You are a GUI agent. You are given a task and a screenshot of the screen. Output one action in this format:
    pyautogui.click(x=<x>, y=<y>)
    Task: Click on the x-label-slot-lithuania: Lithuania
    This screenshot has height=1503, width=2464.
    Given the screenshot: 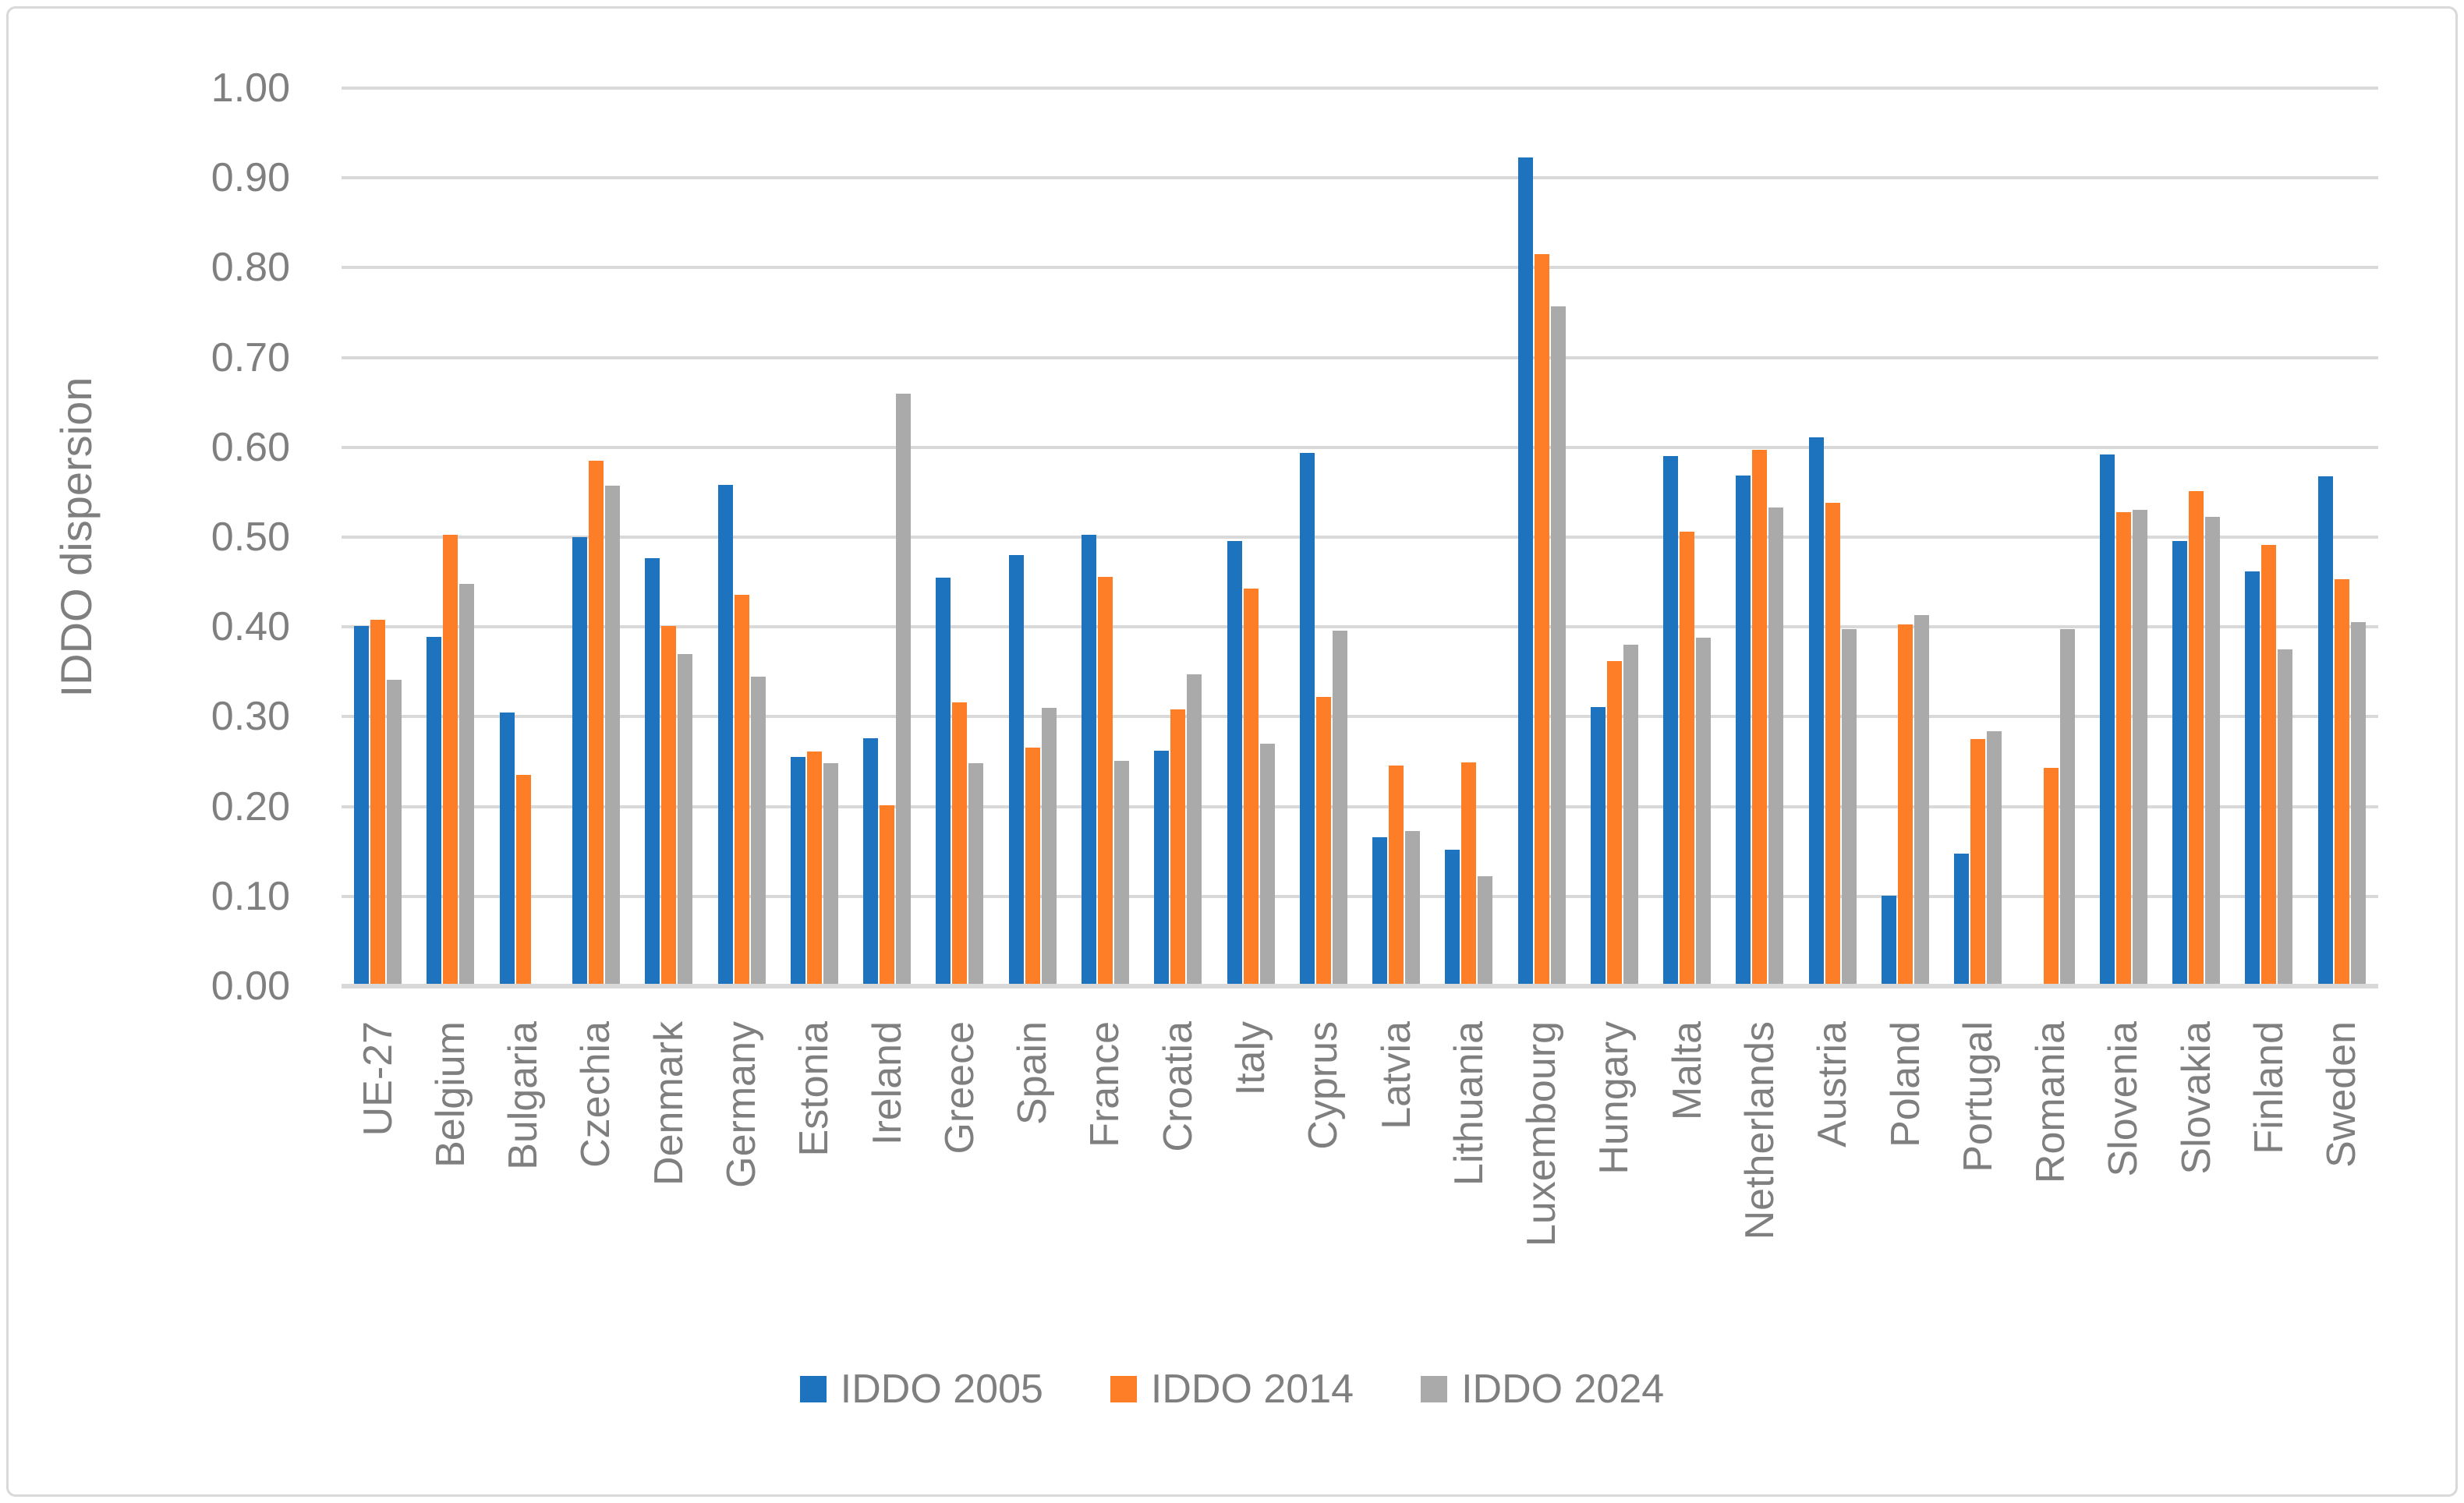 What is the action you would take?
    pyautogui.click(x=1469, y=1161)
    